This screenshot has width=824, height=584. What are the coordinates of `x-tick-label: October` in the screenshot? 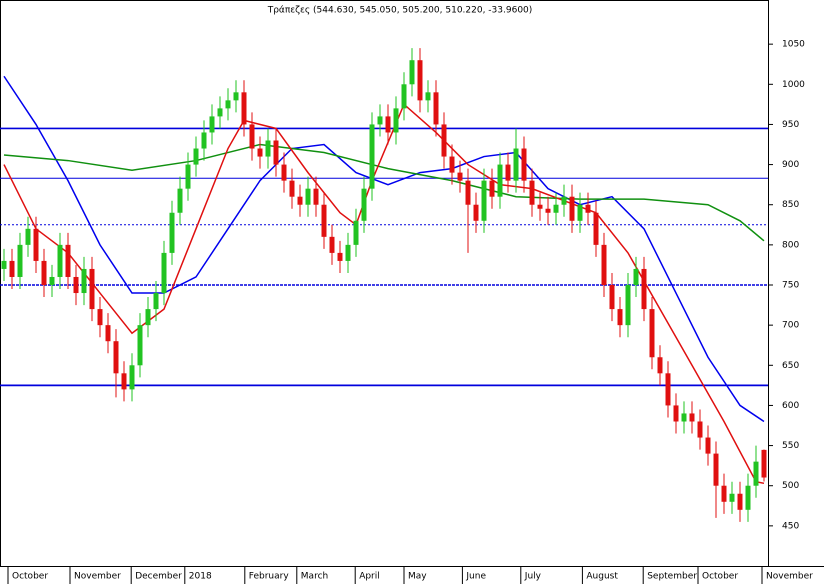 It's located at (30, 577).